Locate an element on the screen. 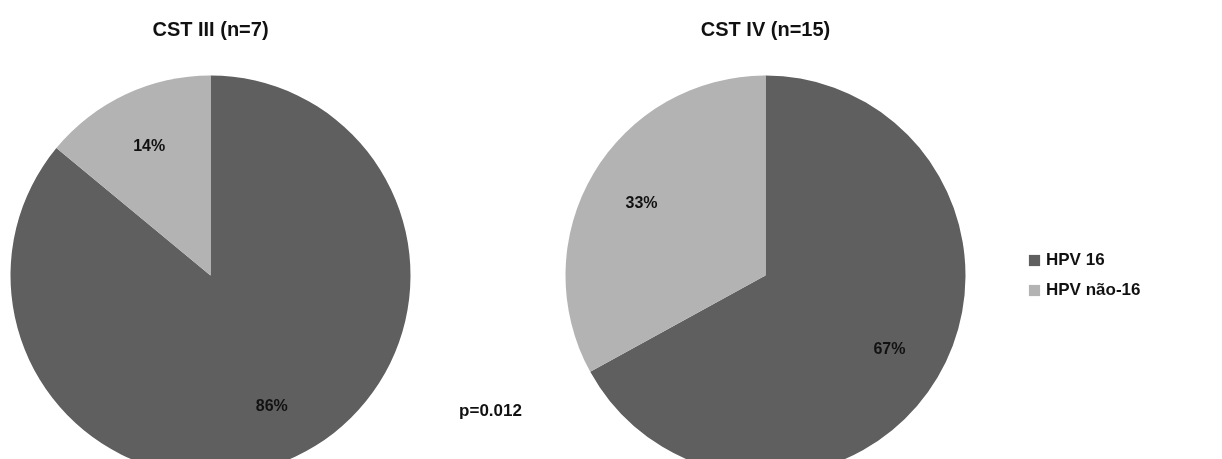 Image resolution: width=1222 pixels, height=459 pixels. chart-title: CST III (n=7) is located at coordinates (210, 28).